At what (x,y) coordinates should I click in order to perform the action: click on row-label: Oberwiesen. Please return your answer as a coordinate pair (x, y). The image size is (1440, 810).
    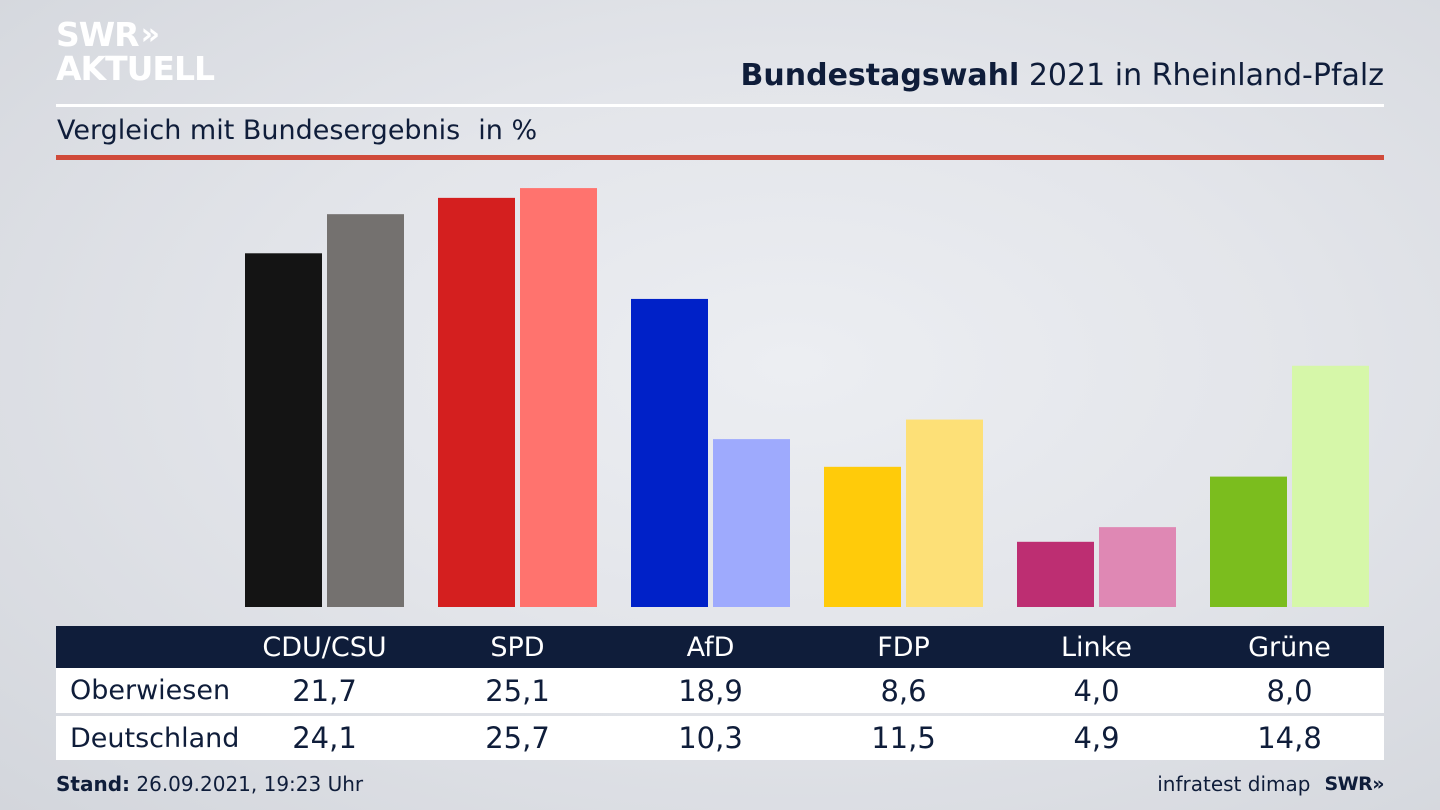
    Looking at the image, I should click on (150, 690).